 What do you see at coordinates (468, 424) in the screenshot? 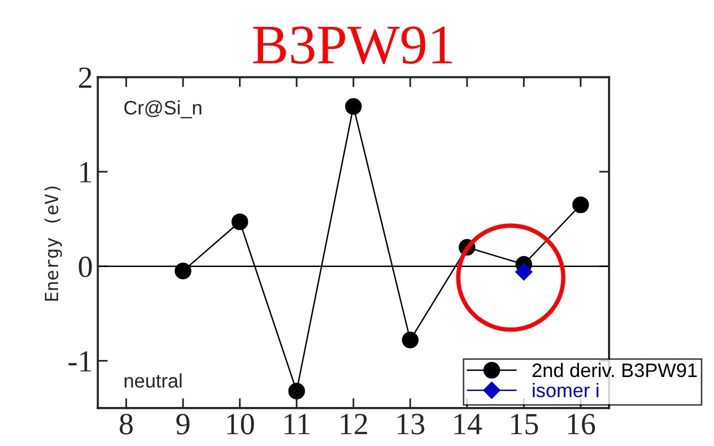
I see `x-tick-label: 14` at bounding box center [468, 424].